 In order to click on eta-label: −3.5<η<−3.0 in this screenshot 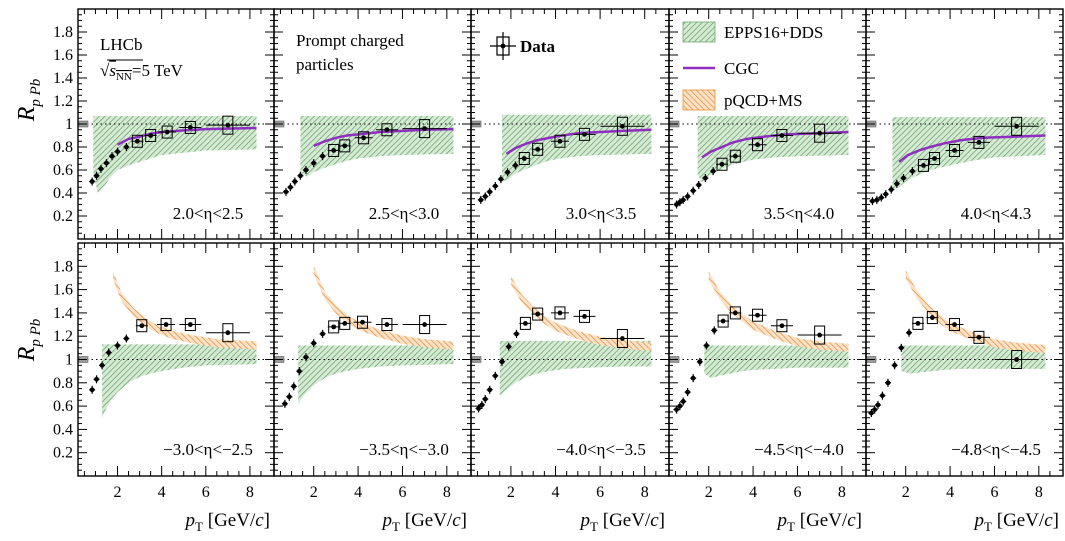, I will do `click(404, 449)`.